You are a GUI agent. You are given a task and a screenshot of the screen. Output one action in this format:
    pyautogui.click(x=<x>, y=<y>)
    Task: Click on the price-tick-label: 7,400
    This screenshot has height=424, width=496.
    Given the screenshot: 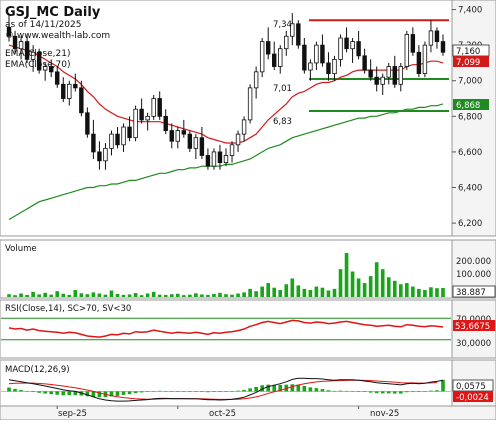 What is the action you would take?
    pyautogui.click(x=470, y=11)
    